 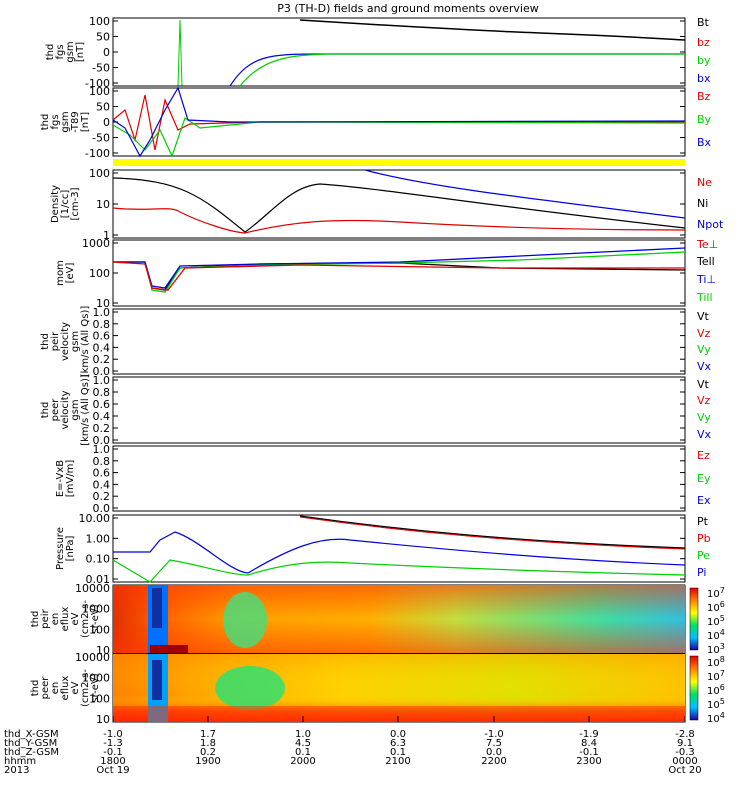 What do you see at coordinates (399, 162) in the screenshot?
I see `flag-bar` at bounding box center [399, 162].